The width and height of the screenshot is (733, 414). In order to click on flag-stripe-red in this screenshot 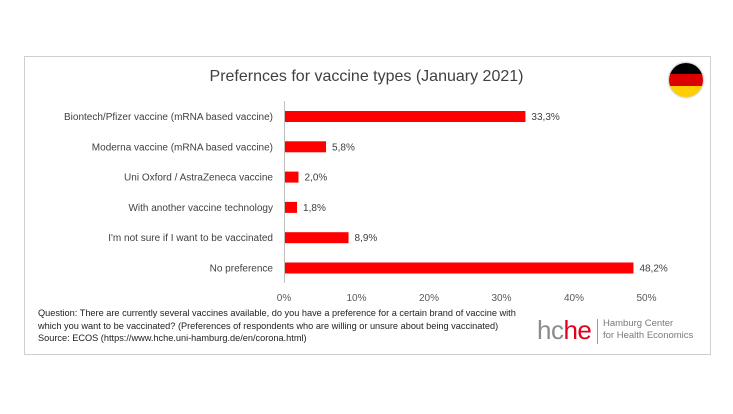, I will do `click(686, 80)`.